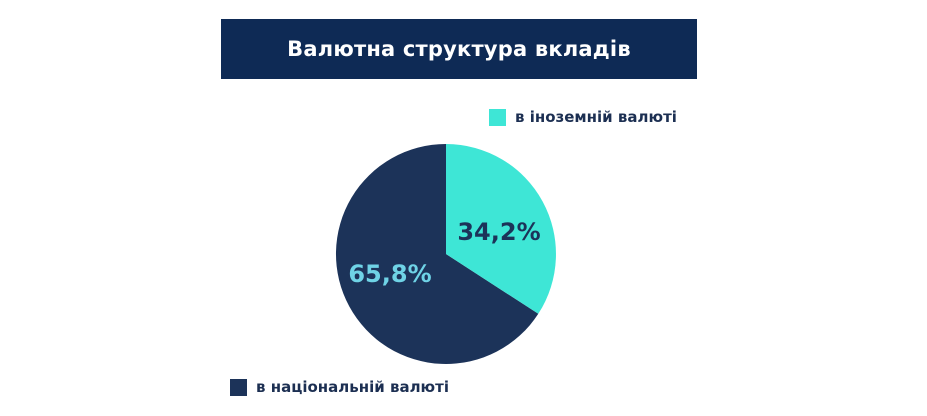  I want to click on slice-label-national: 65,8%, so click(389, 274).